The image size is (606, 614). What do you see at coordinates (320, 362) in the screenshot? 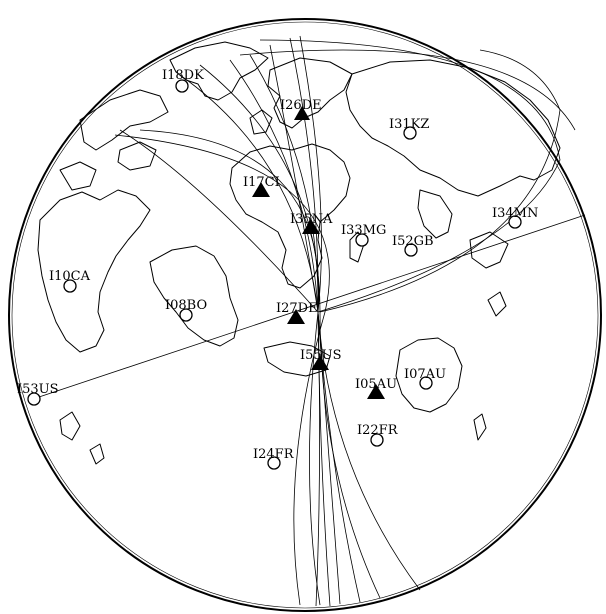
I see `station-i55us-marker` at bounding box center [320, 362].